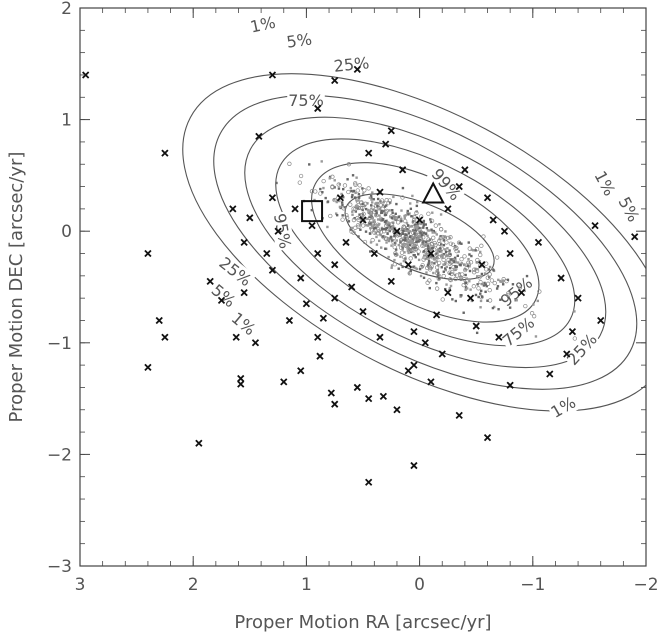  I want to click on x-tick-label: −1, so click(532, 585).